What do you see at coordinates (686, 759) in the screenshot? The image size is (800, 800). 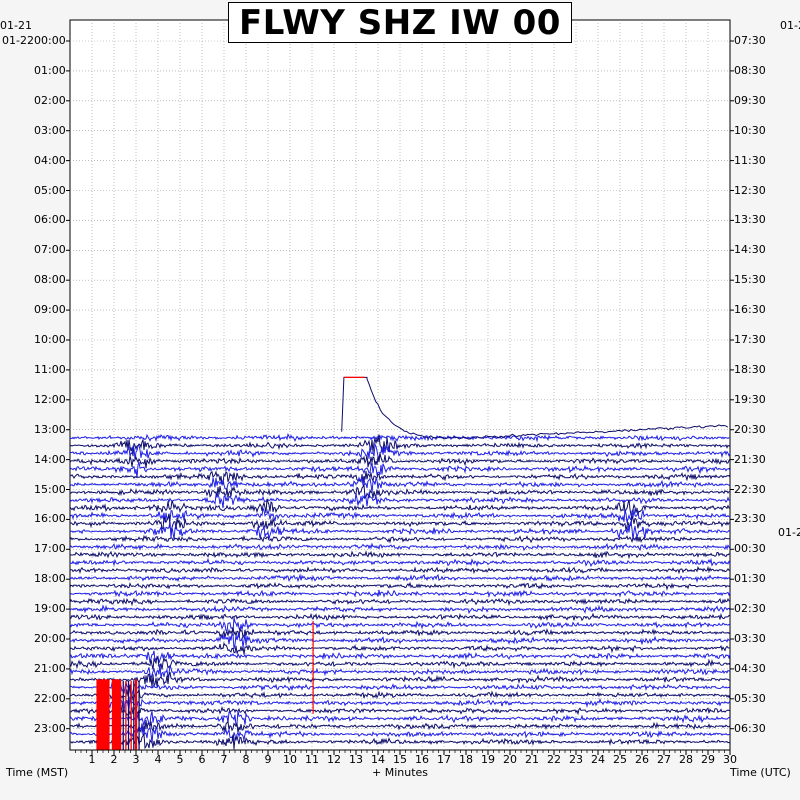 I see `x-tick-label: 28` at bounding box center [686, 759].